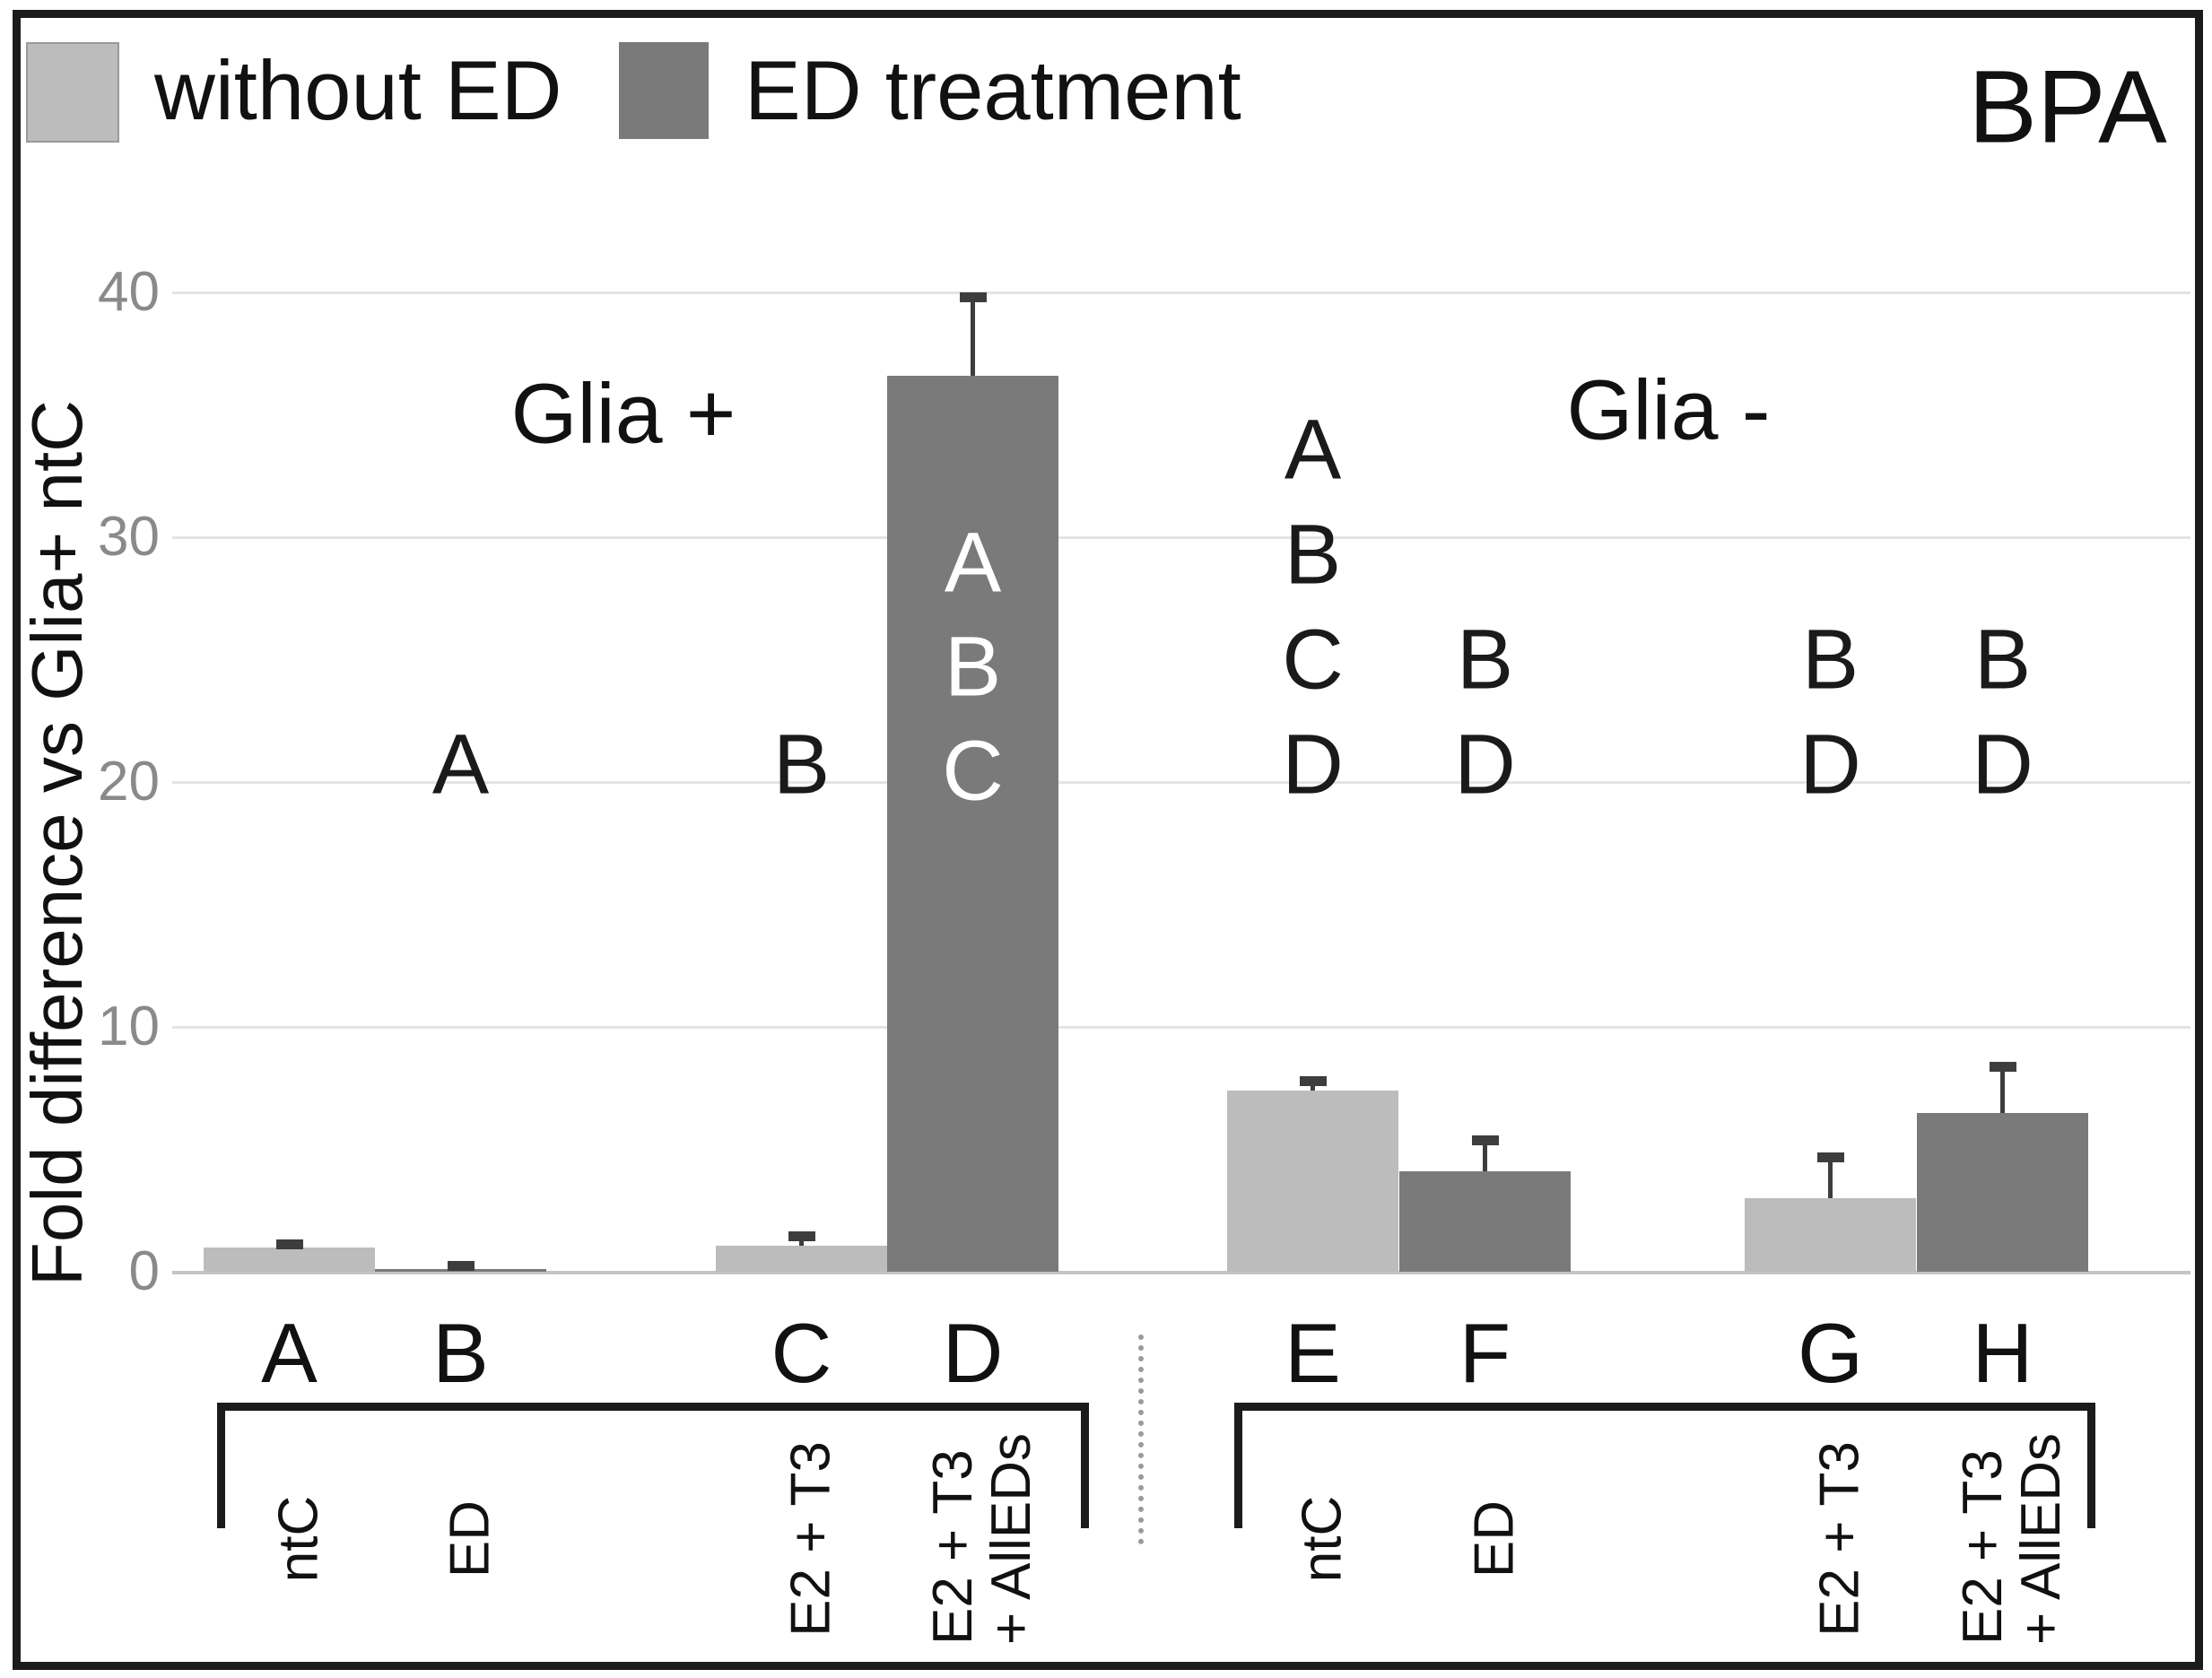  What do you see at coordinates (1312, 1181) in the screenshot?
I see `bar-E` at bounding box center [1312, 1181].